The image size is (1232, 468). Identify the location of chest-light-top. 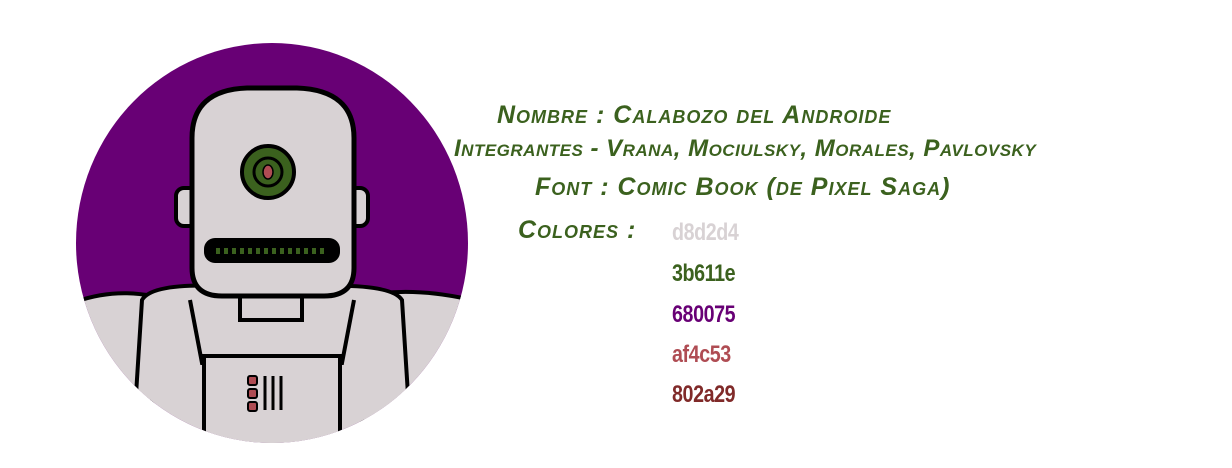
(252, 380).